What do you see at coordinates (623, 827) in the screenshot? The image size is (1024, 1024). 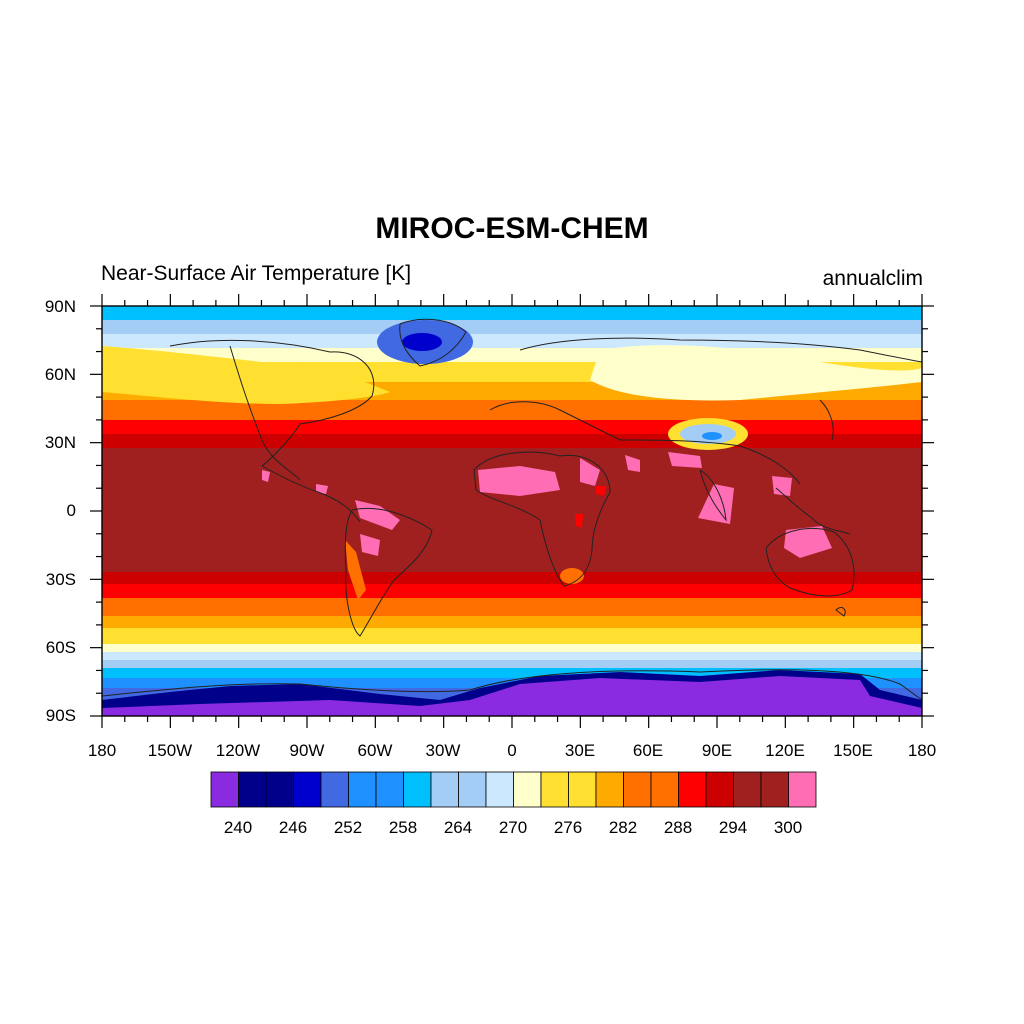 I see `colorbar-label: 282` at bounding box center [623, 827].